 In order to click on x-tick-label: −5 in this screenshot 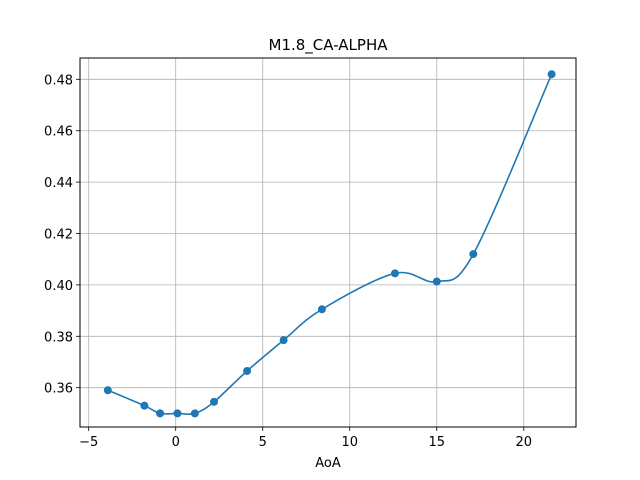, I will do `click(88, 442)`.